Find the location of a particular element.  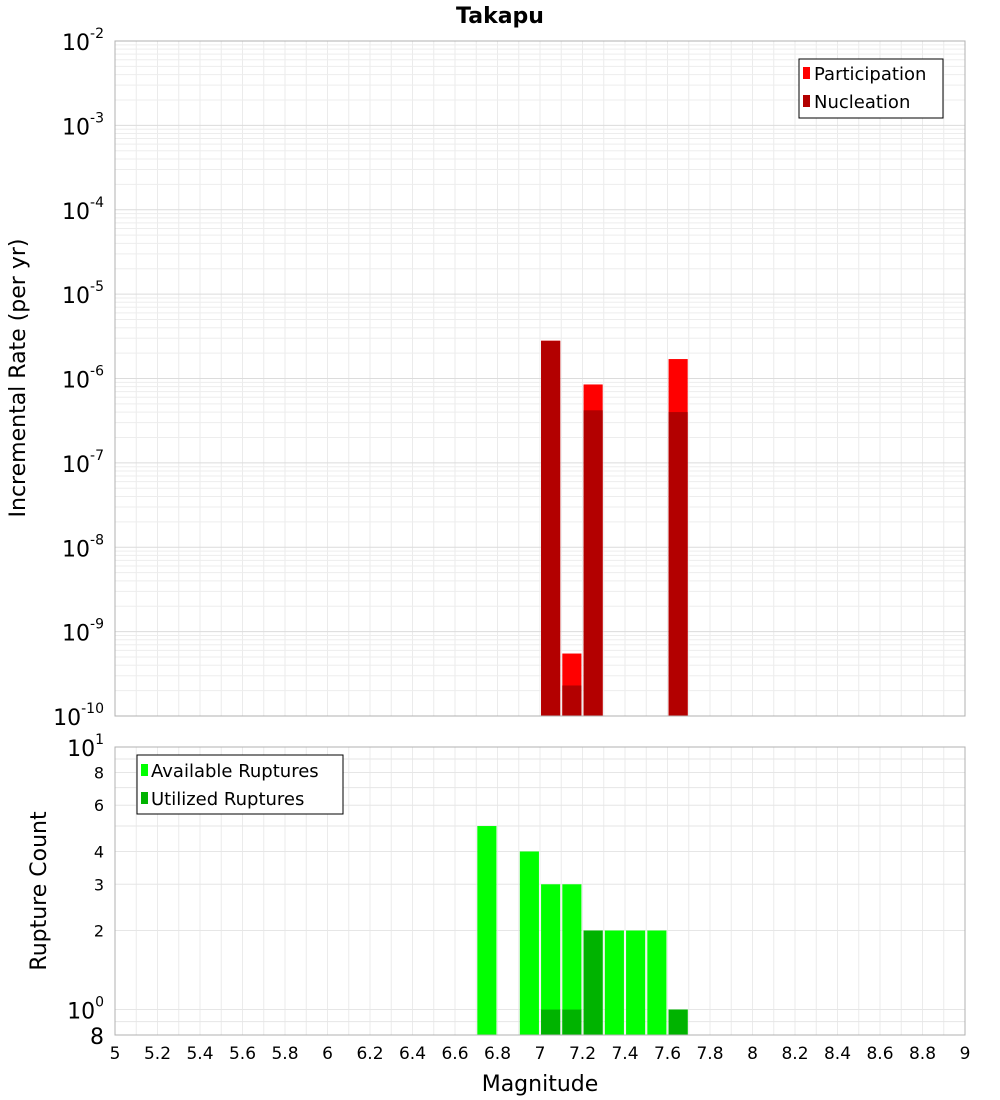

x-tick-label: 5.6 is located at coordinates (242, 1054).